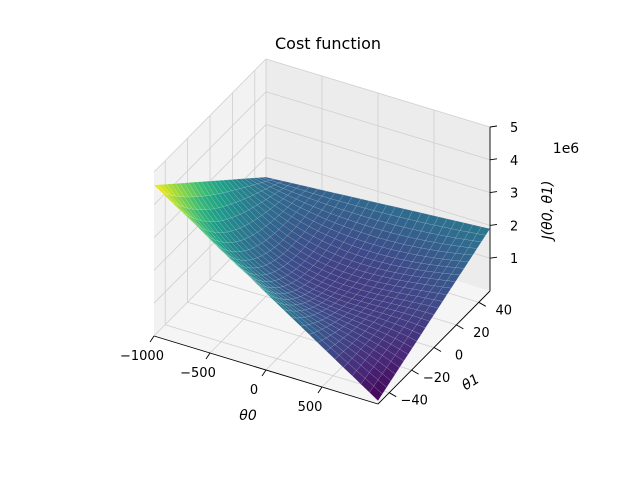 Image resolution: width=640 pixels, height=480 pixels. I want to click on y-tick-label: −40, so click(413, 401).